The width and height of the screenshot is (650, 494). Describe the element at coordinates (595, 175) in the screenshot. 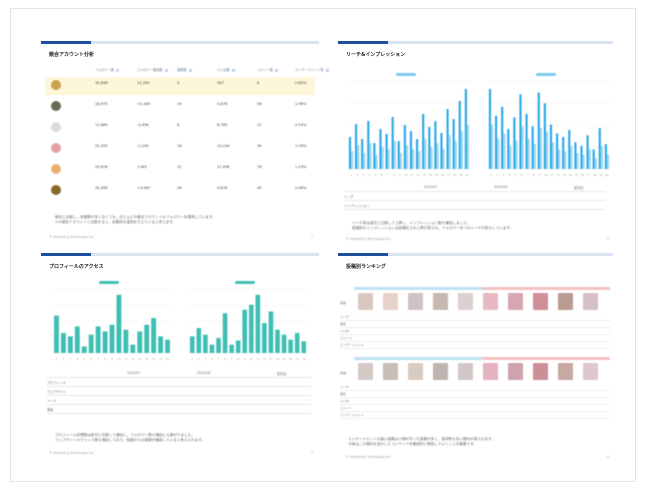

I see `tick-label: 18` at that location.